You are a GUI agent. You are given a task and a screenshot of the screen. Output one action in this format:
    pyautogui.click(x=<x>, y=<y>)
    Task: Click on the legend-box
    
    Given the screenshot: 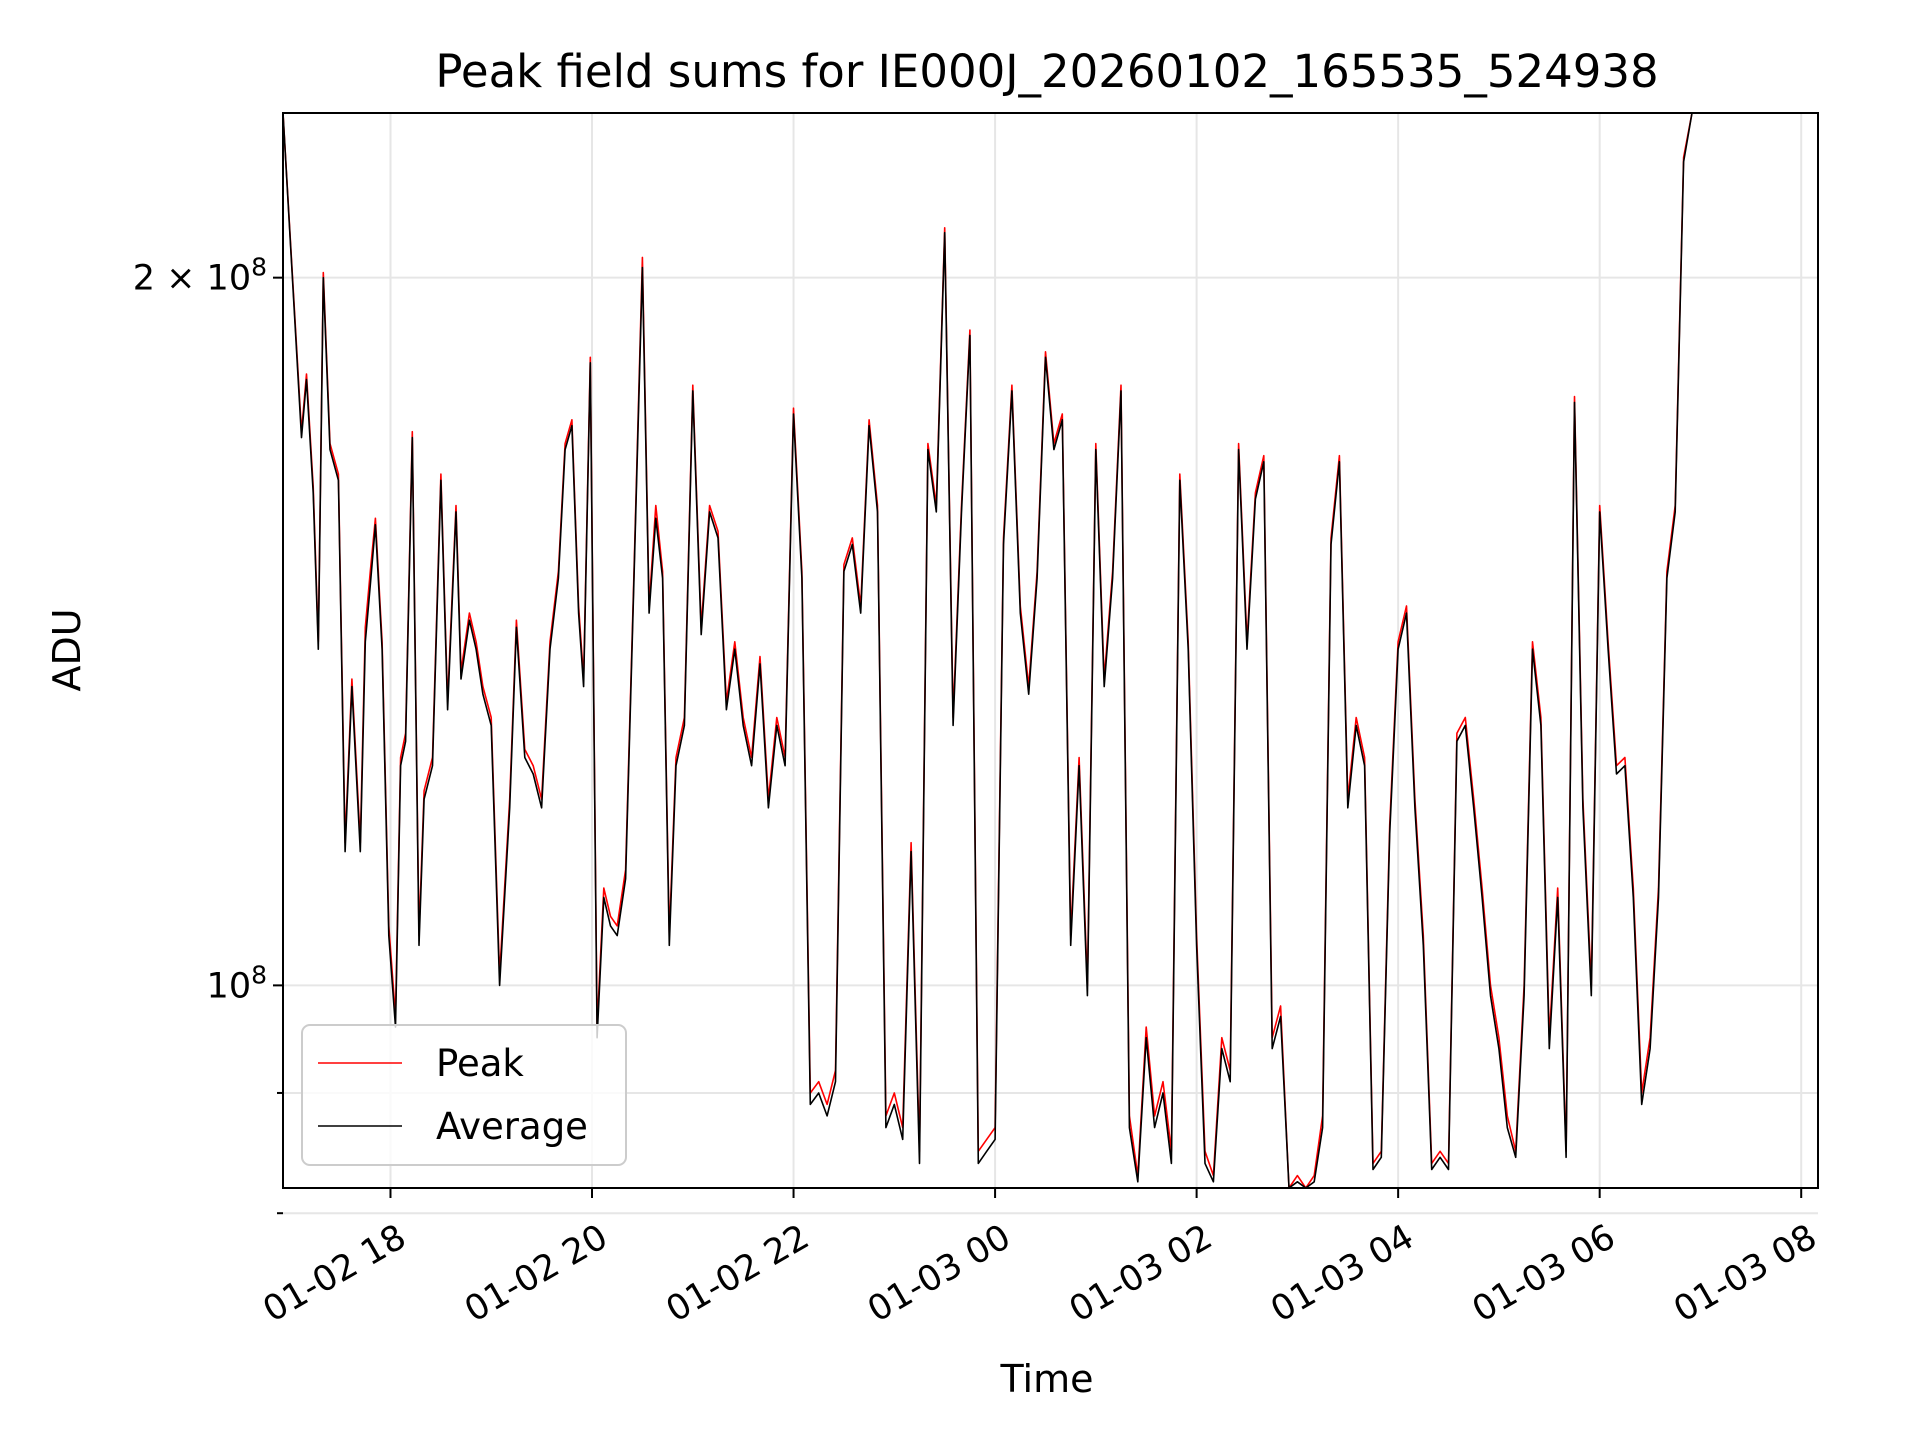 What is the action you would take?
    pyautogui.click(x=464, y=1095)
    